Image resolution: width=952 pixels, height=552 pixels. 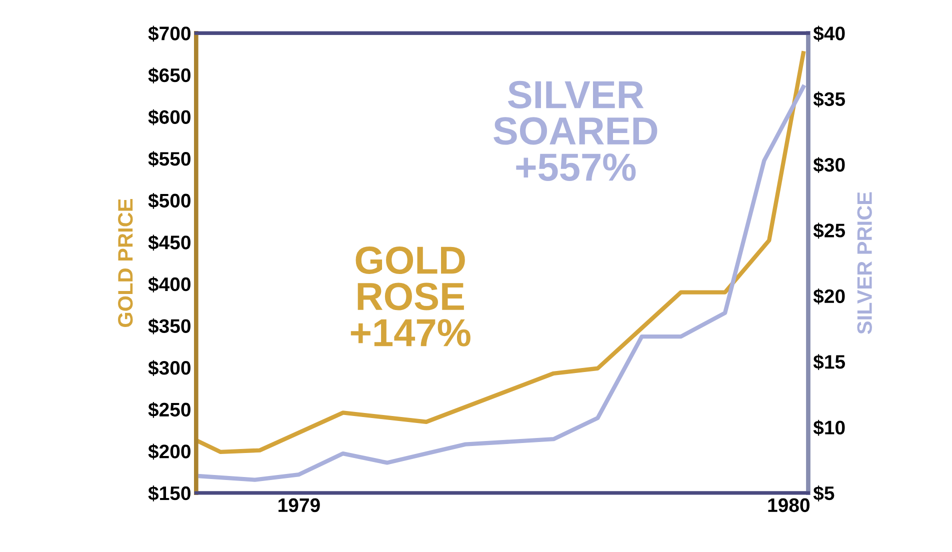 I want to click on y-tick-label: $400, so click(x=169, y=284).